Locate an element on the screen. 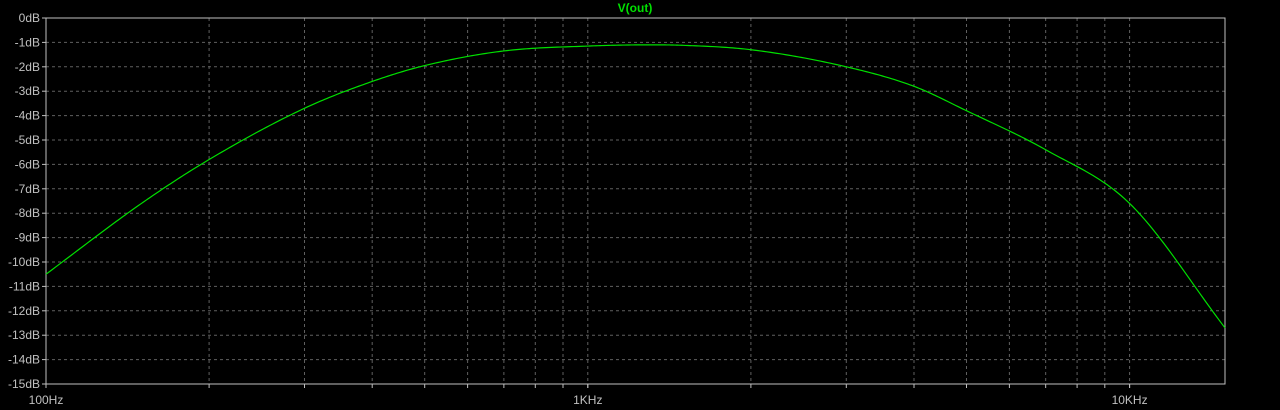 The image size is (1280, 410). x-tick-label: 10KHz is located at coordinates (1130, 400).